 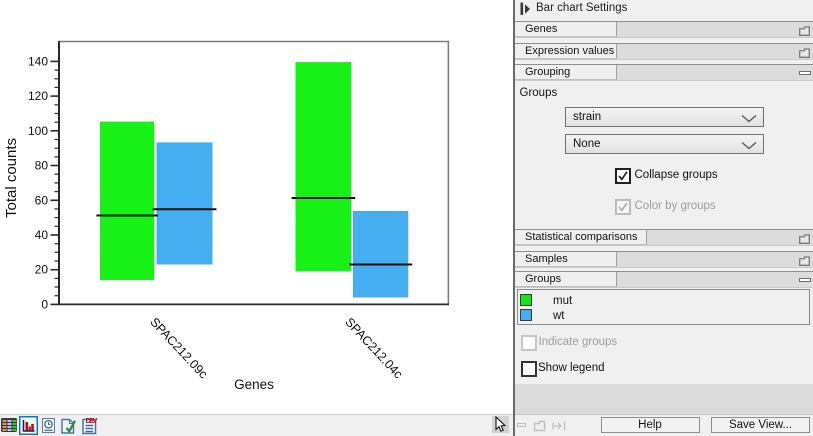 I want to click on svg-text: 100, so click(x=38, y=131).